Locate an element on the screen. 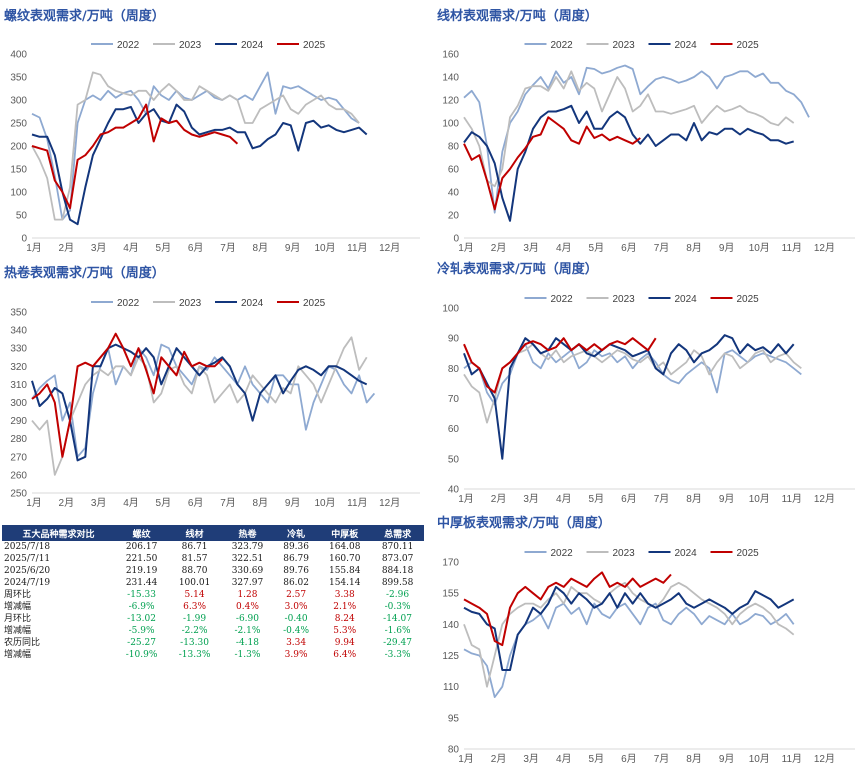  x-tick-label: 10月 is located at coordinates (759, 759).